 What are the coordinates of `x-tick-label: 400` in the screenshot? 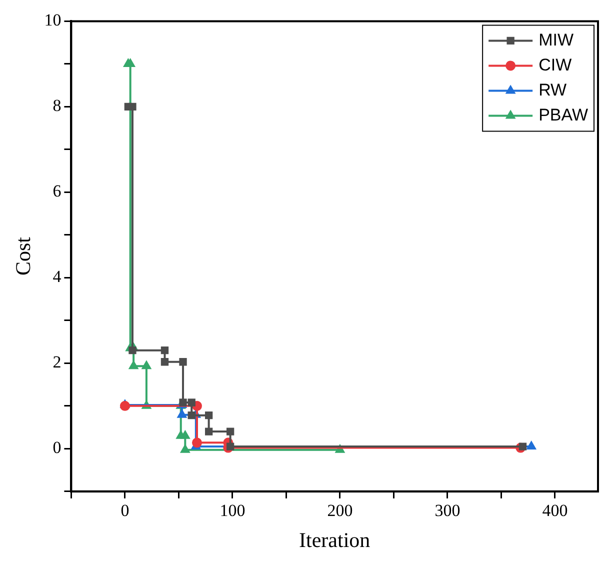 It's located at (555, 510).